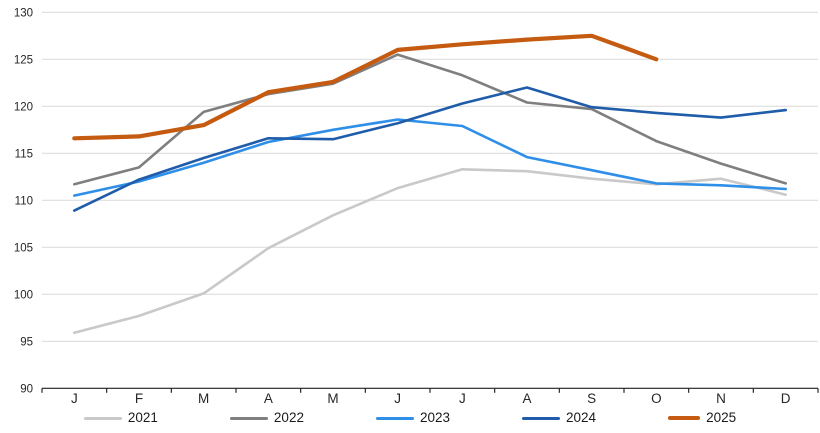  Describe the element at coordinates (26, 342) in the screenshot. I see `y-axis-tick-label-95: 95` at that location.